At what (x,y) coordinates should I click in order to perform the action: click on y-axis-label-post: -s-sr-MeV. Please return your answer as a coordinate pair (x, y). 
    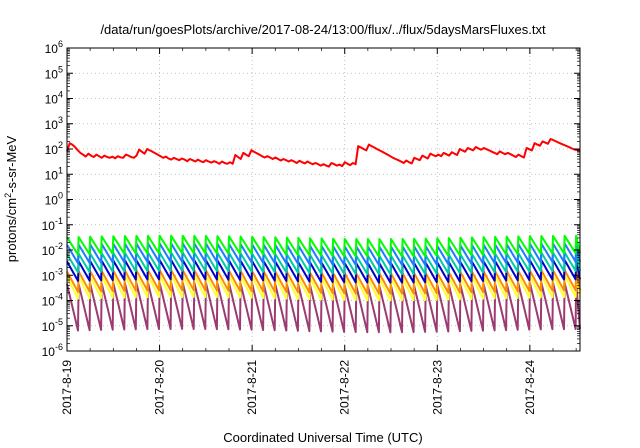
    Looking at the image, I should click on (11, 163).